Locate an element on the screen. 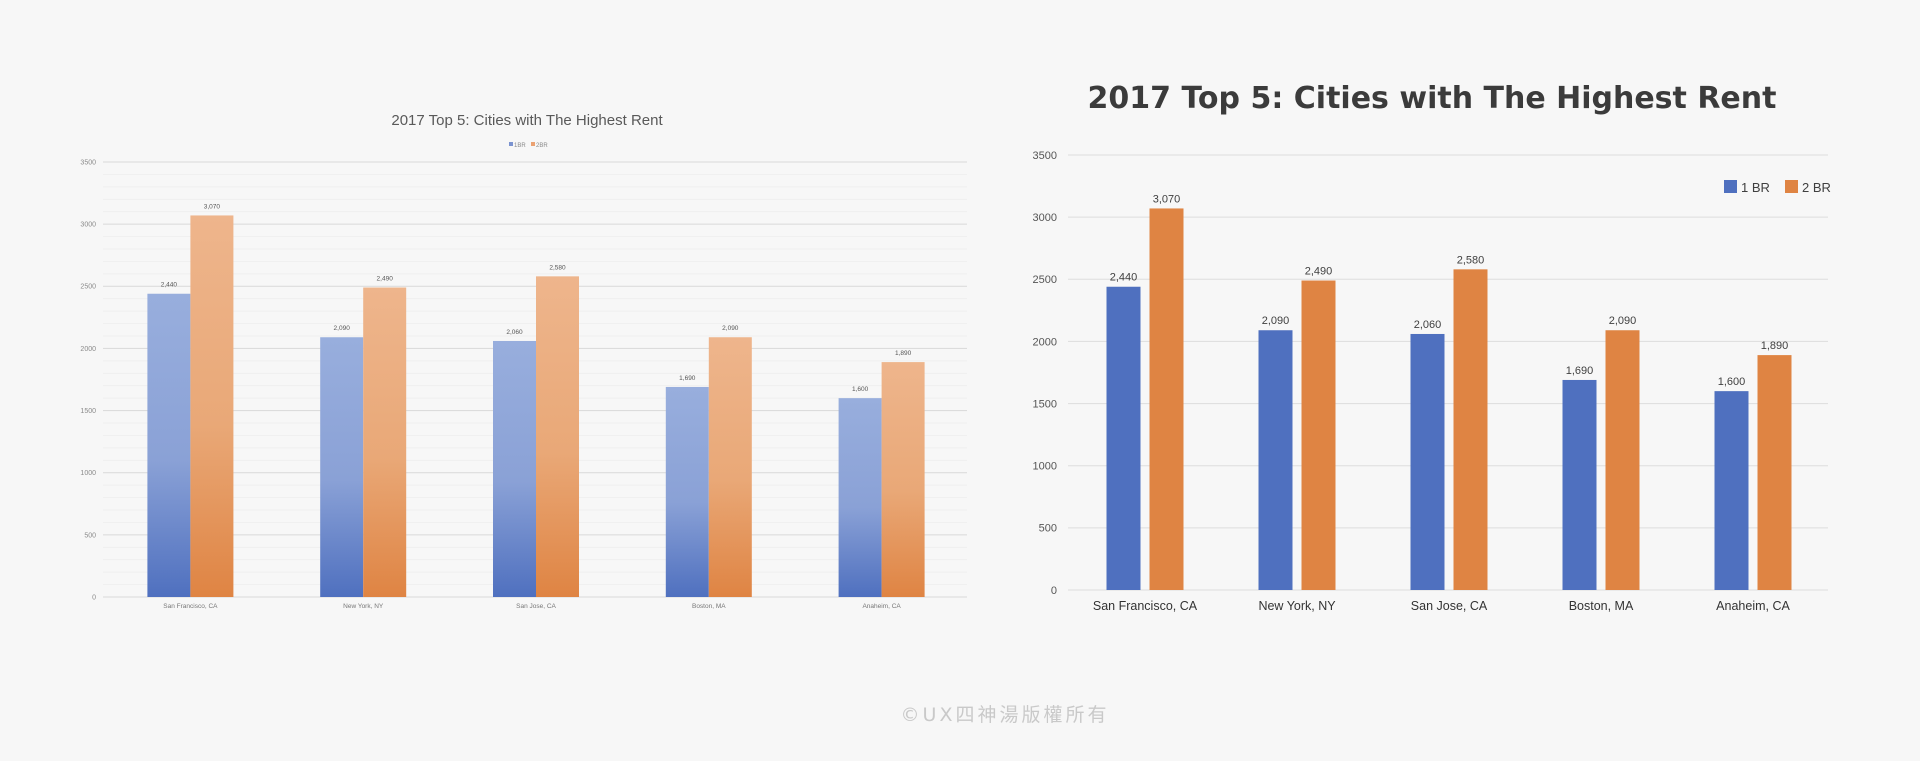 The height and width of the screenshot is (761, 1920). legend-swatch-1-br is located at coordinates (1730, 186).